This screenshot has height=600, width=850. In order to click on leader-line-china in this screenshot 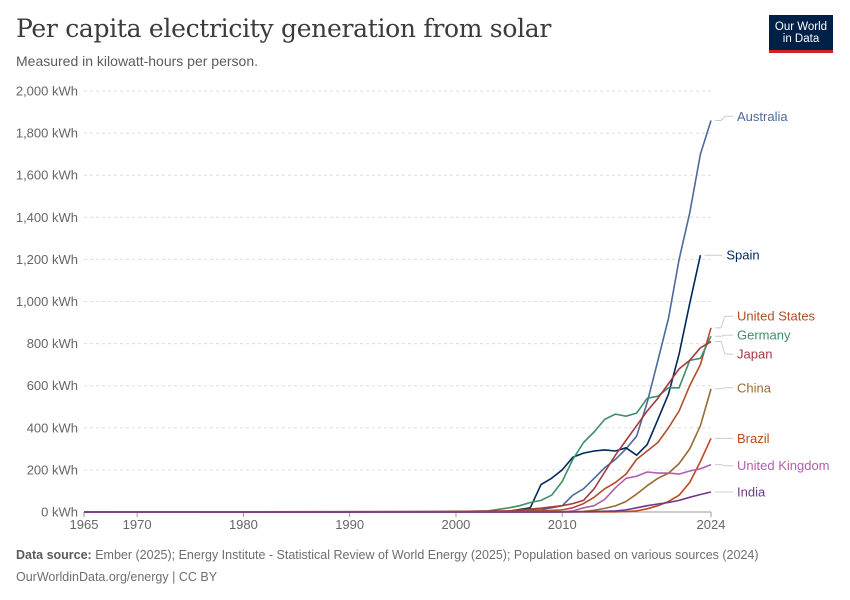, I will do `click(724, 388)`.